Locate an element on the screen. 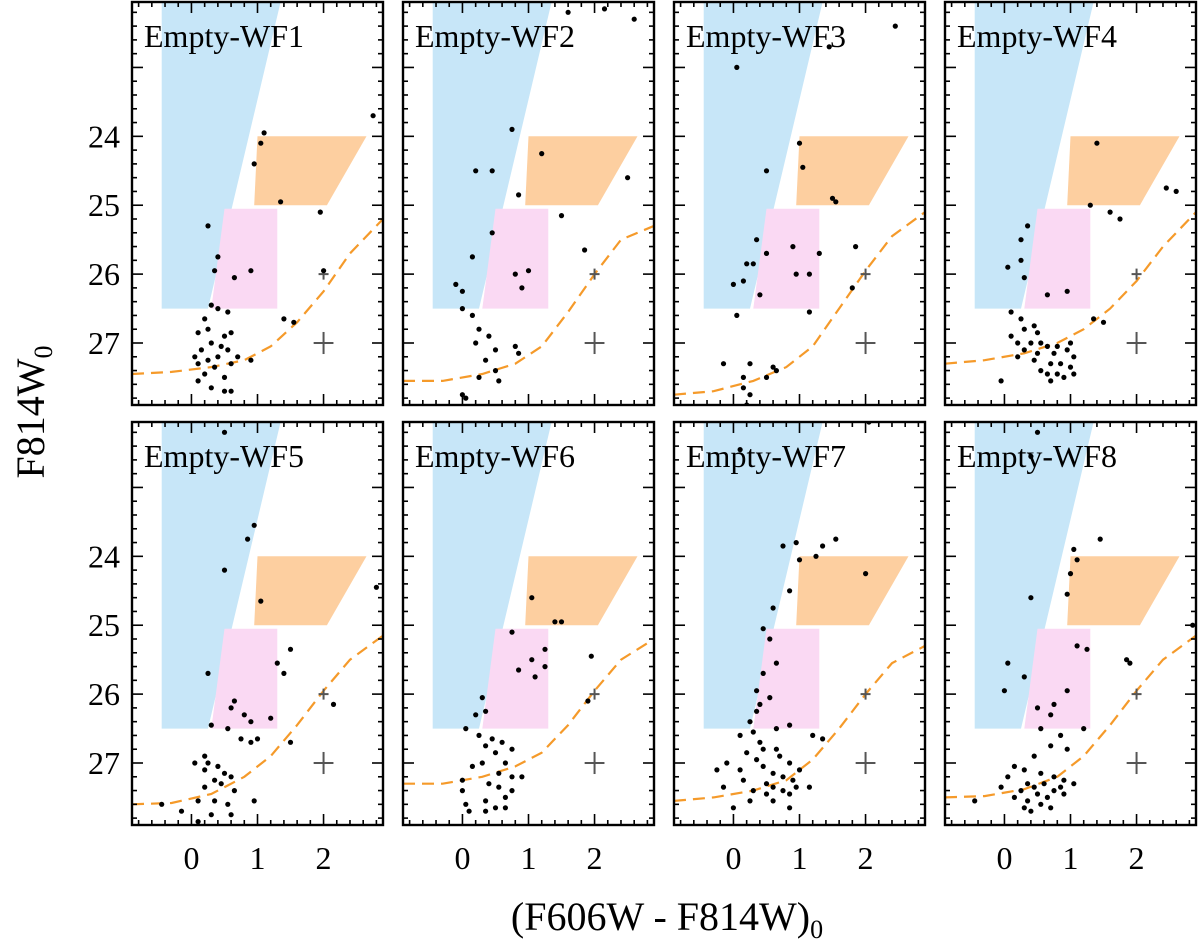 Image resolution: width=1200 pixels, height=942 pixels. panel: Empty-WF4 is located at coordinates (1070, 203).